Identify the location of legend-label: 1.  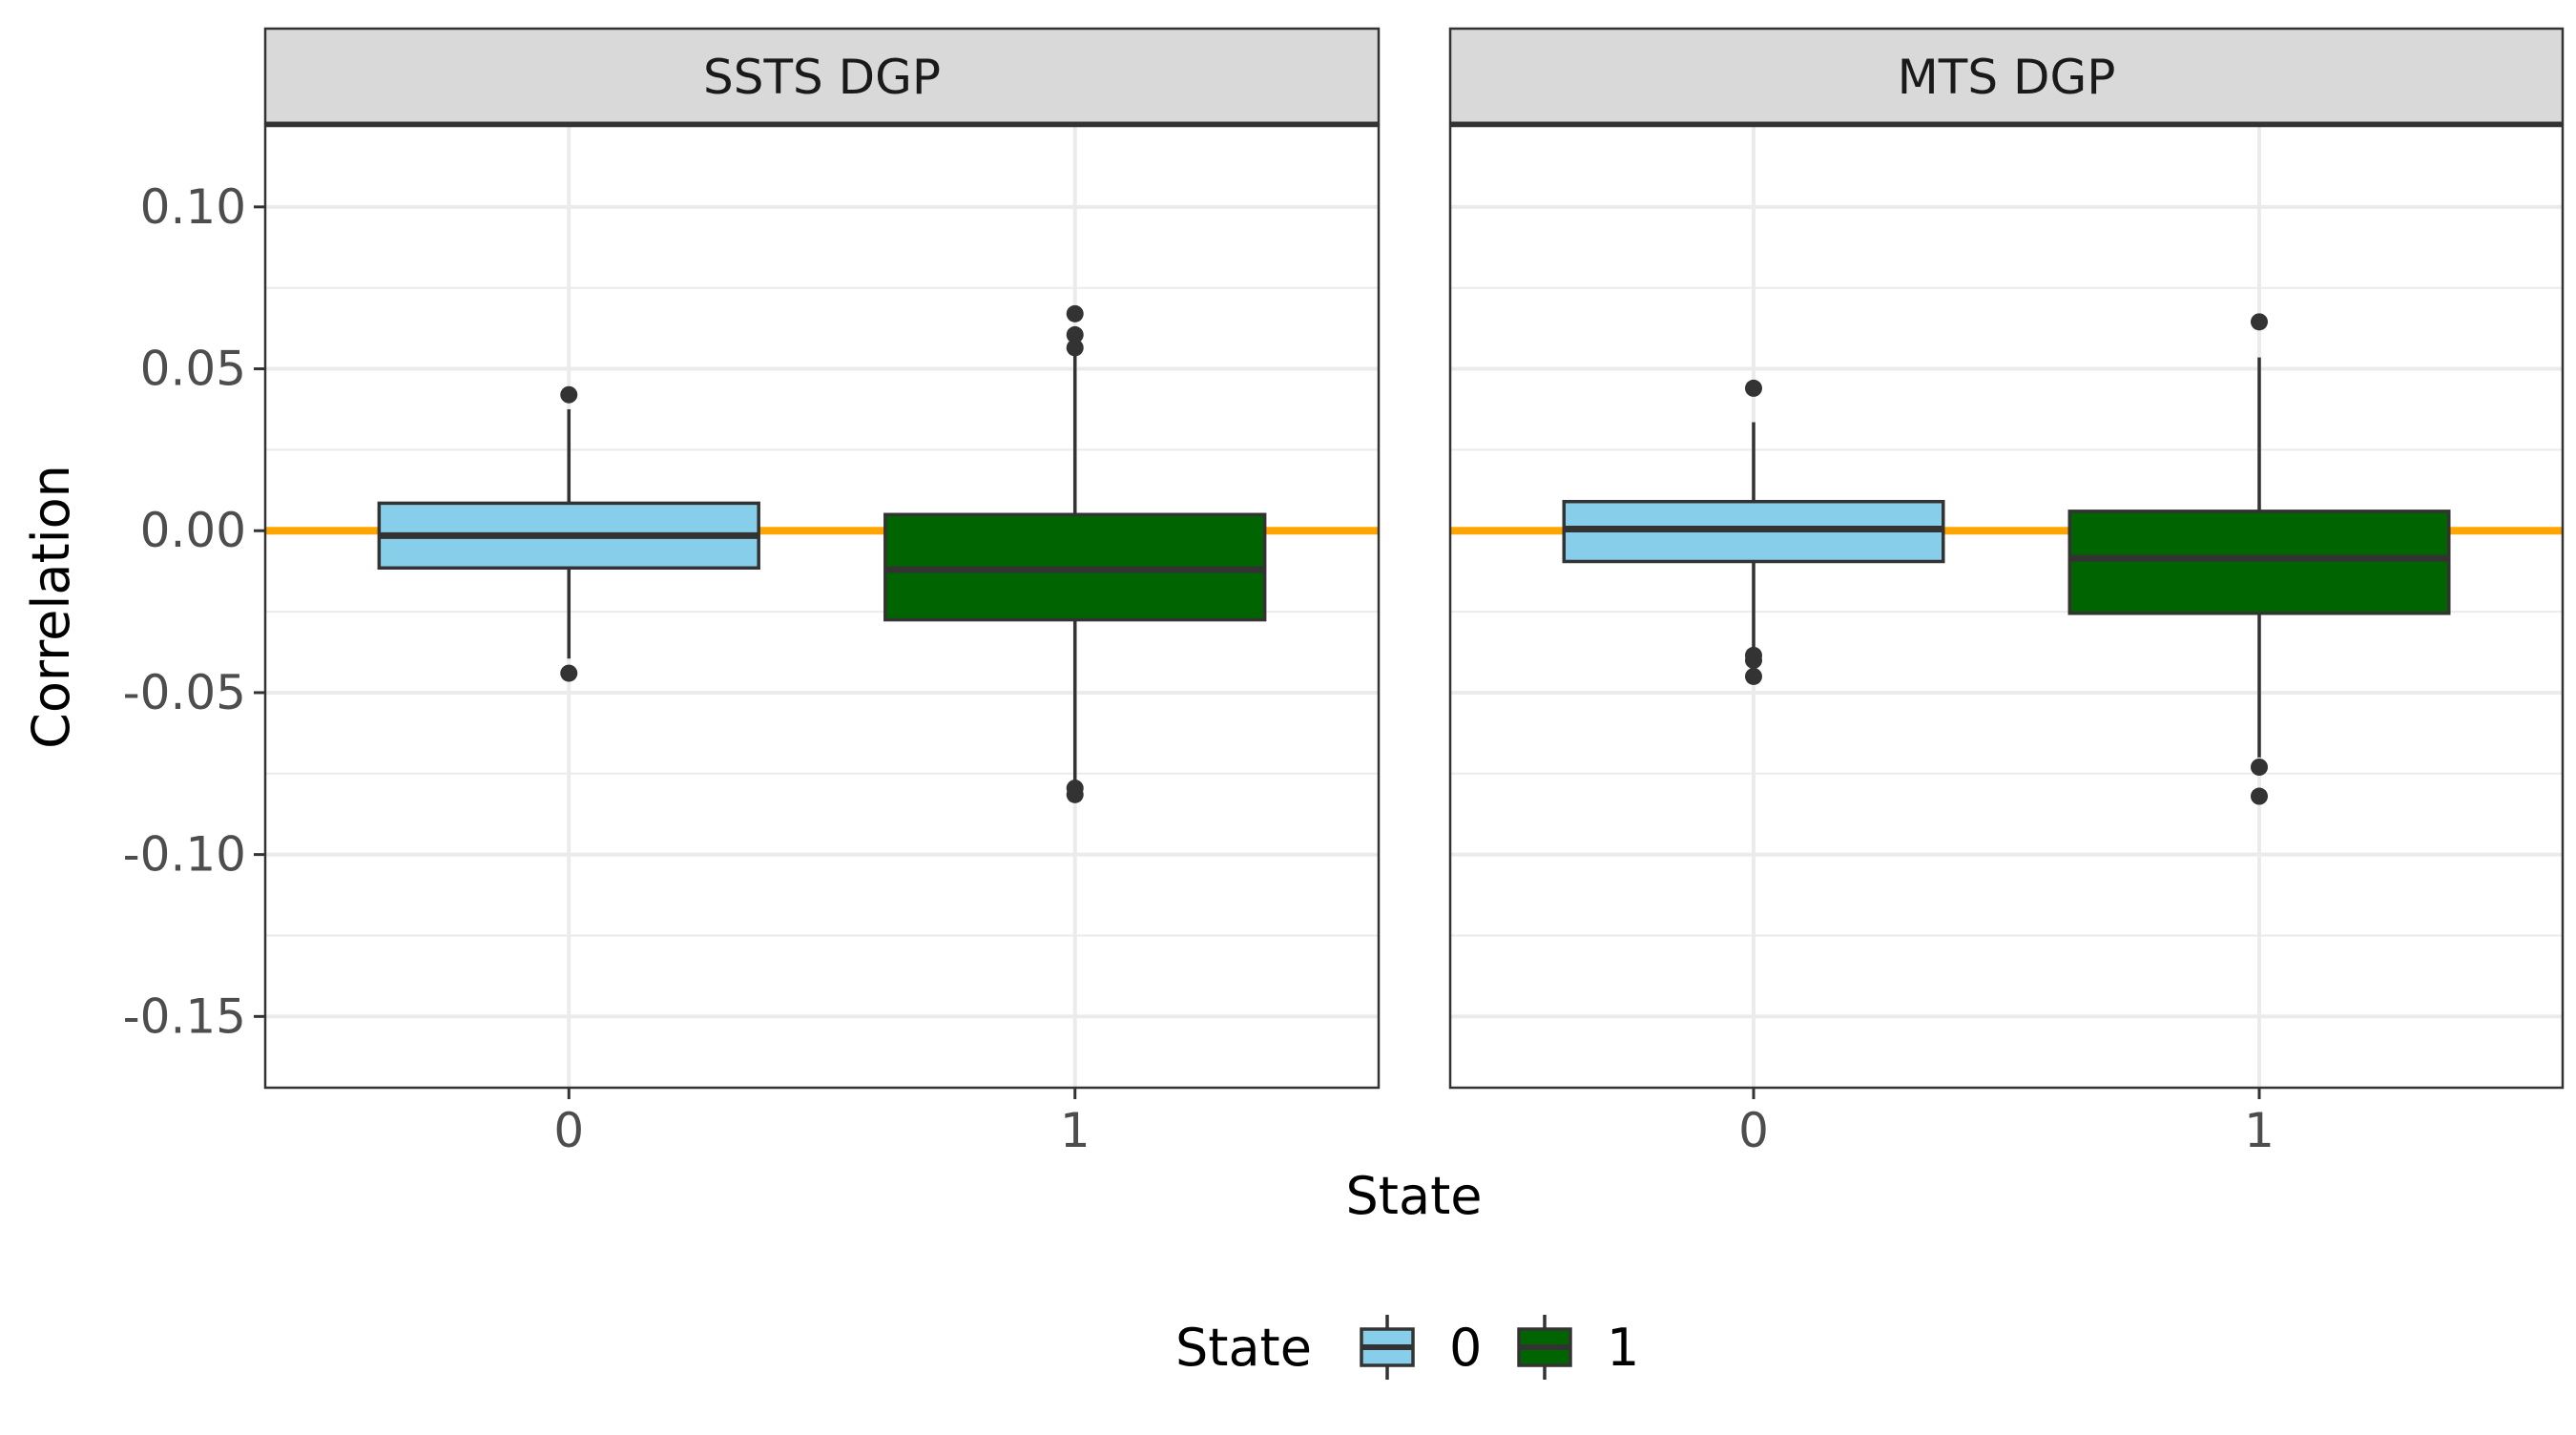
(1623, 1348).